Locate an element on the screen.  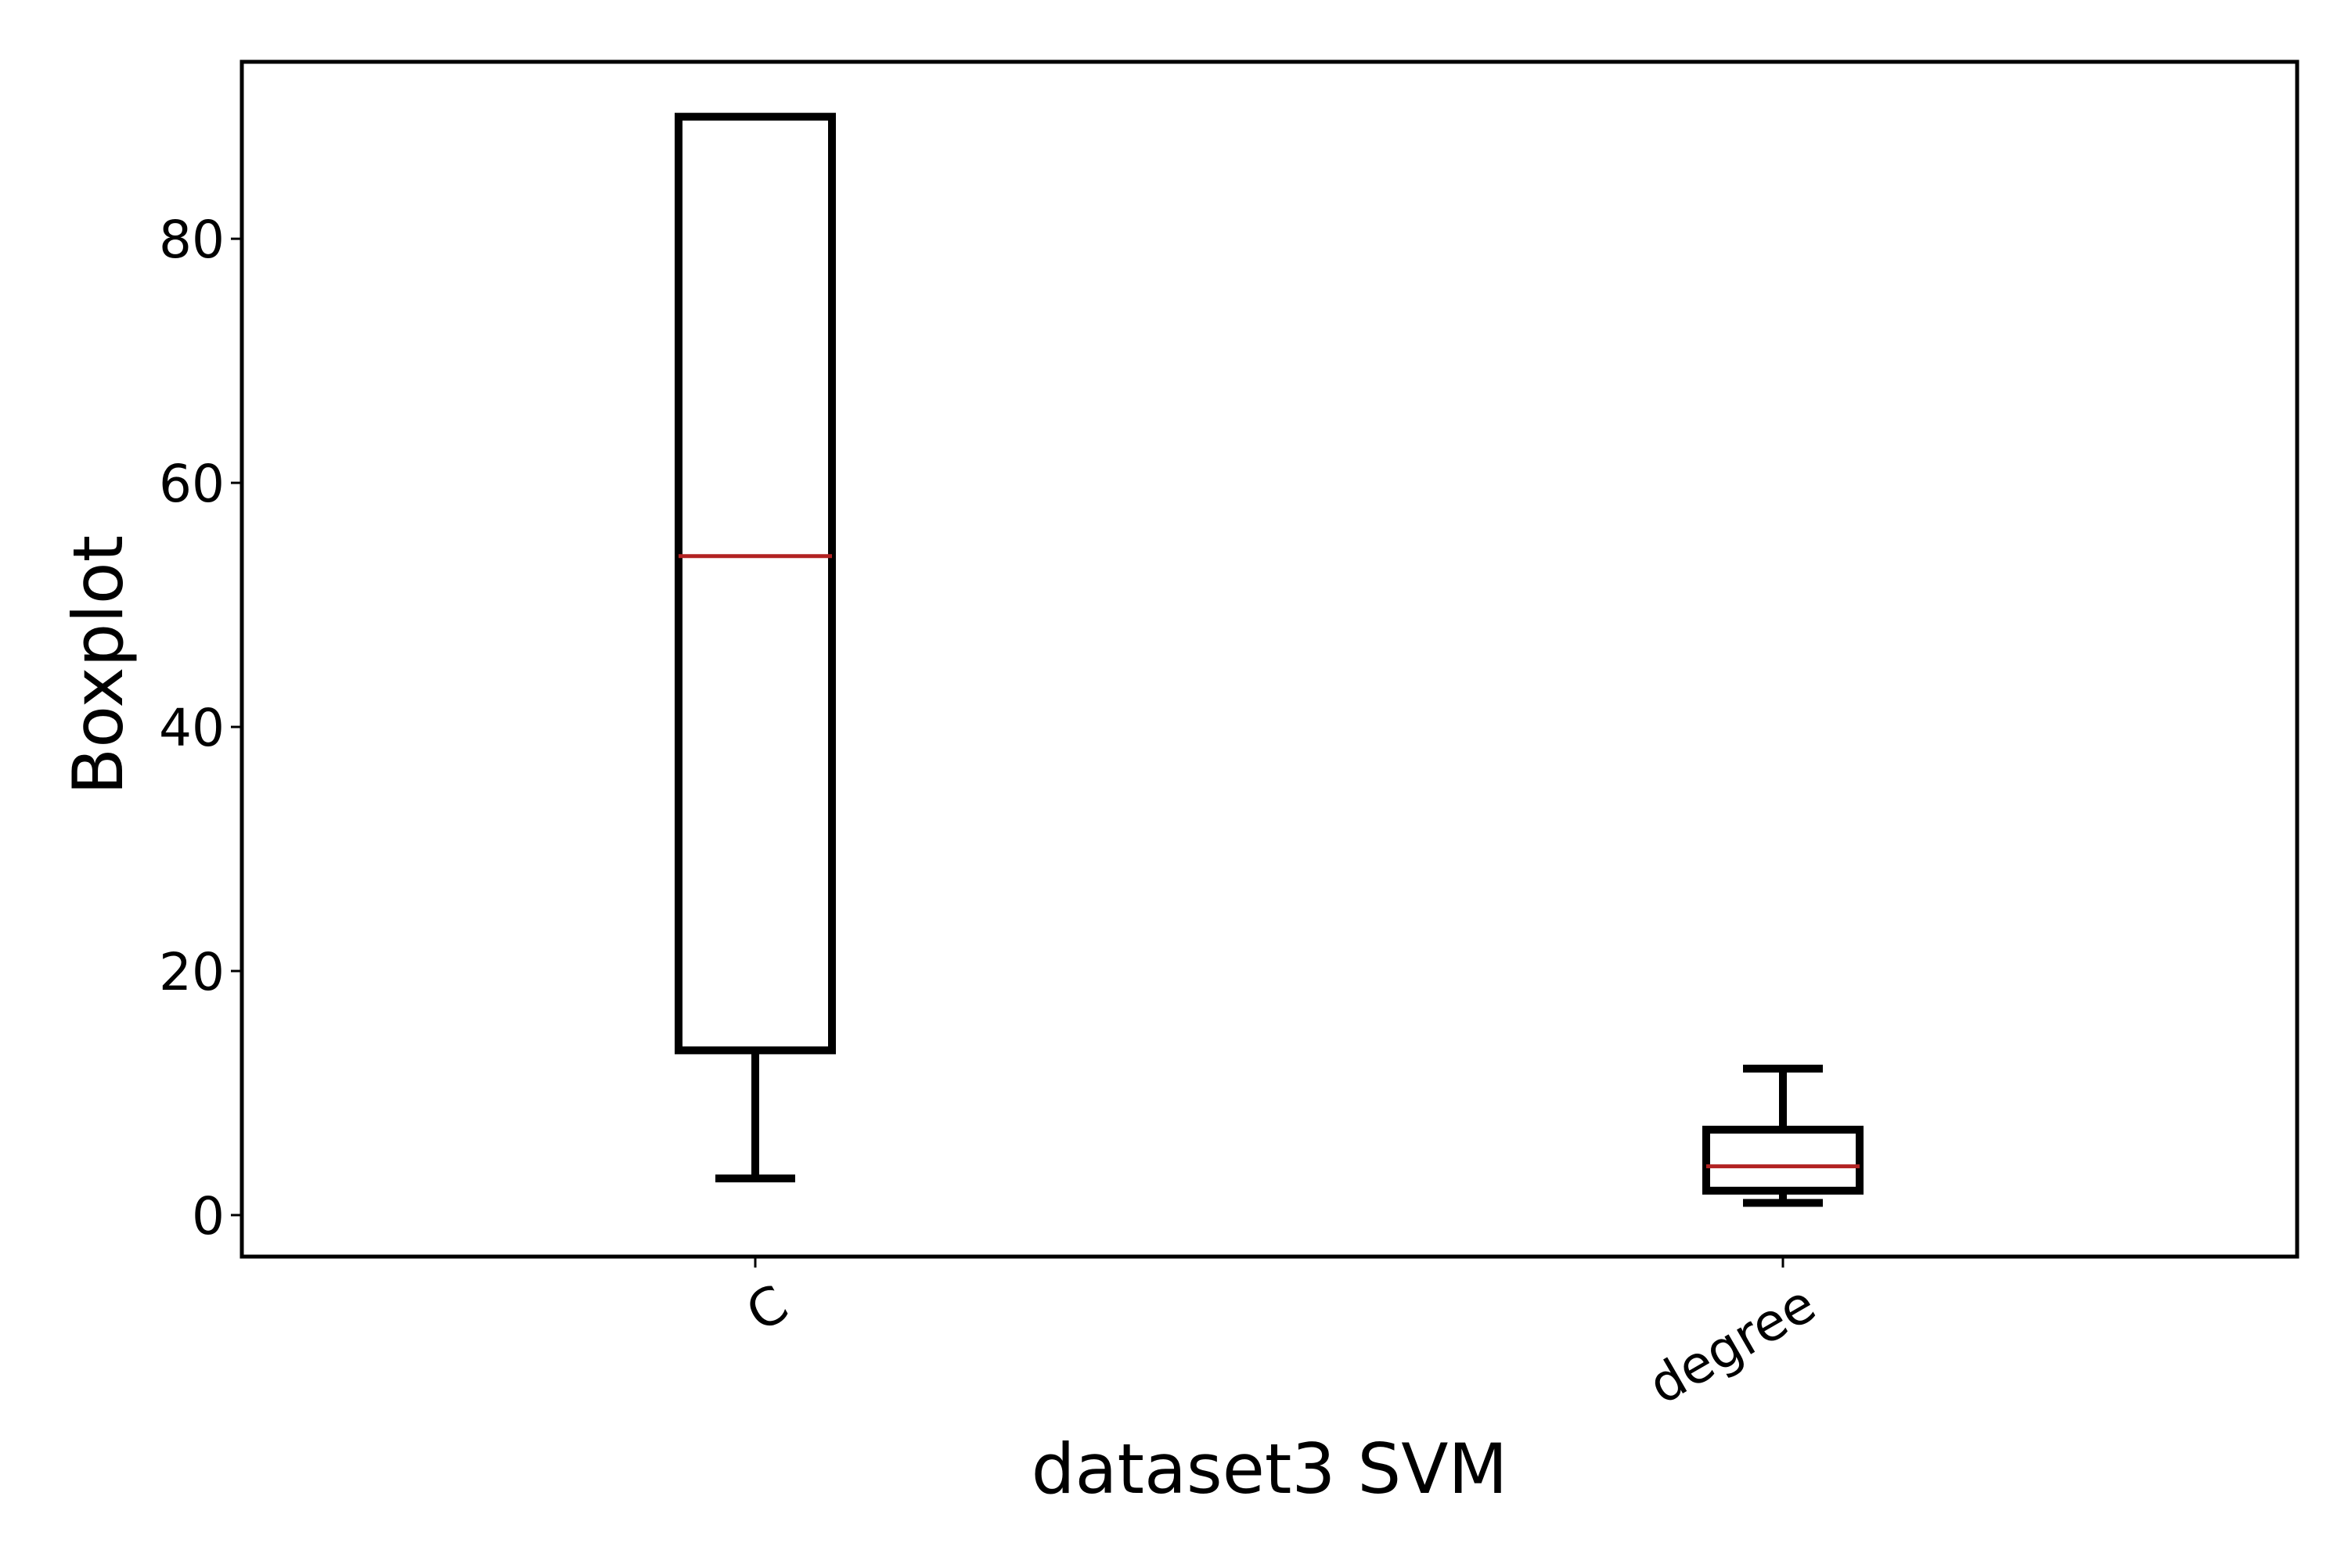
y-axis-ticks: 0 20 40 60 80 is located at coordinates (200, 728).